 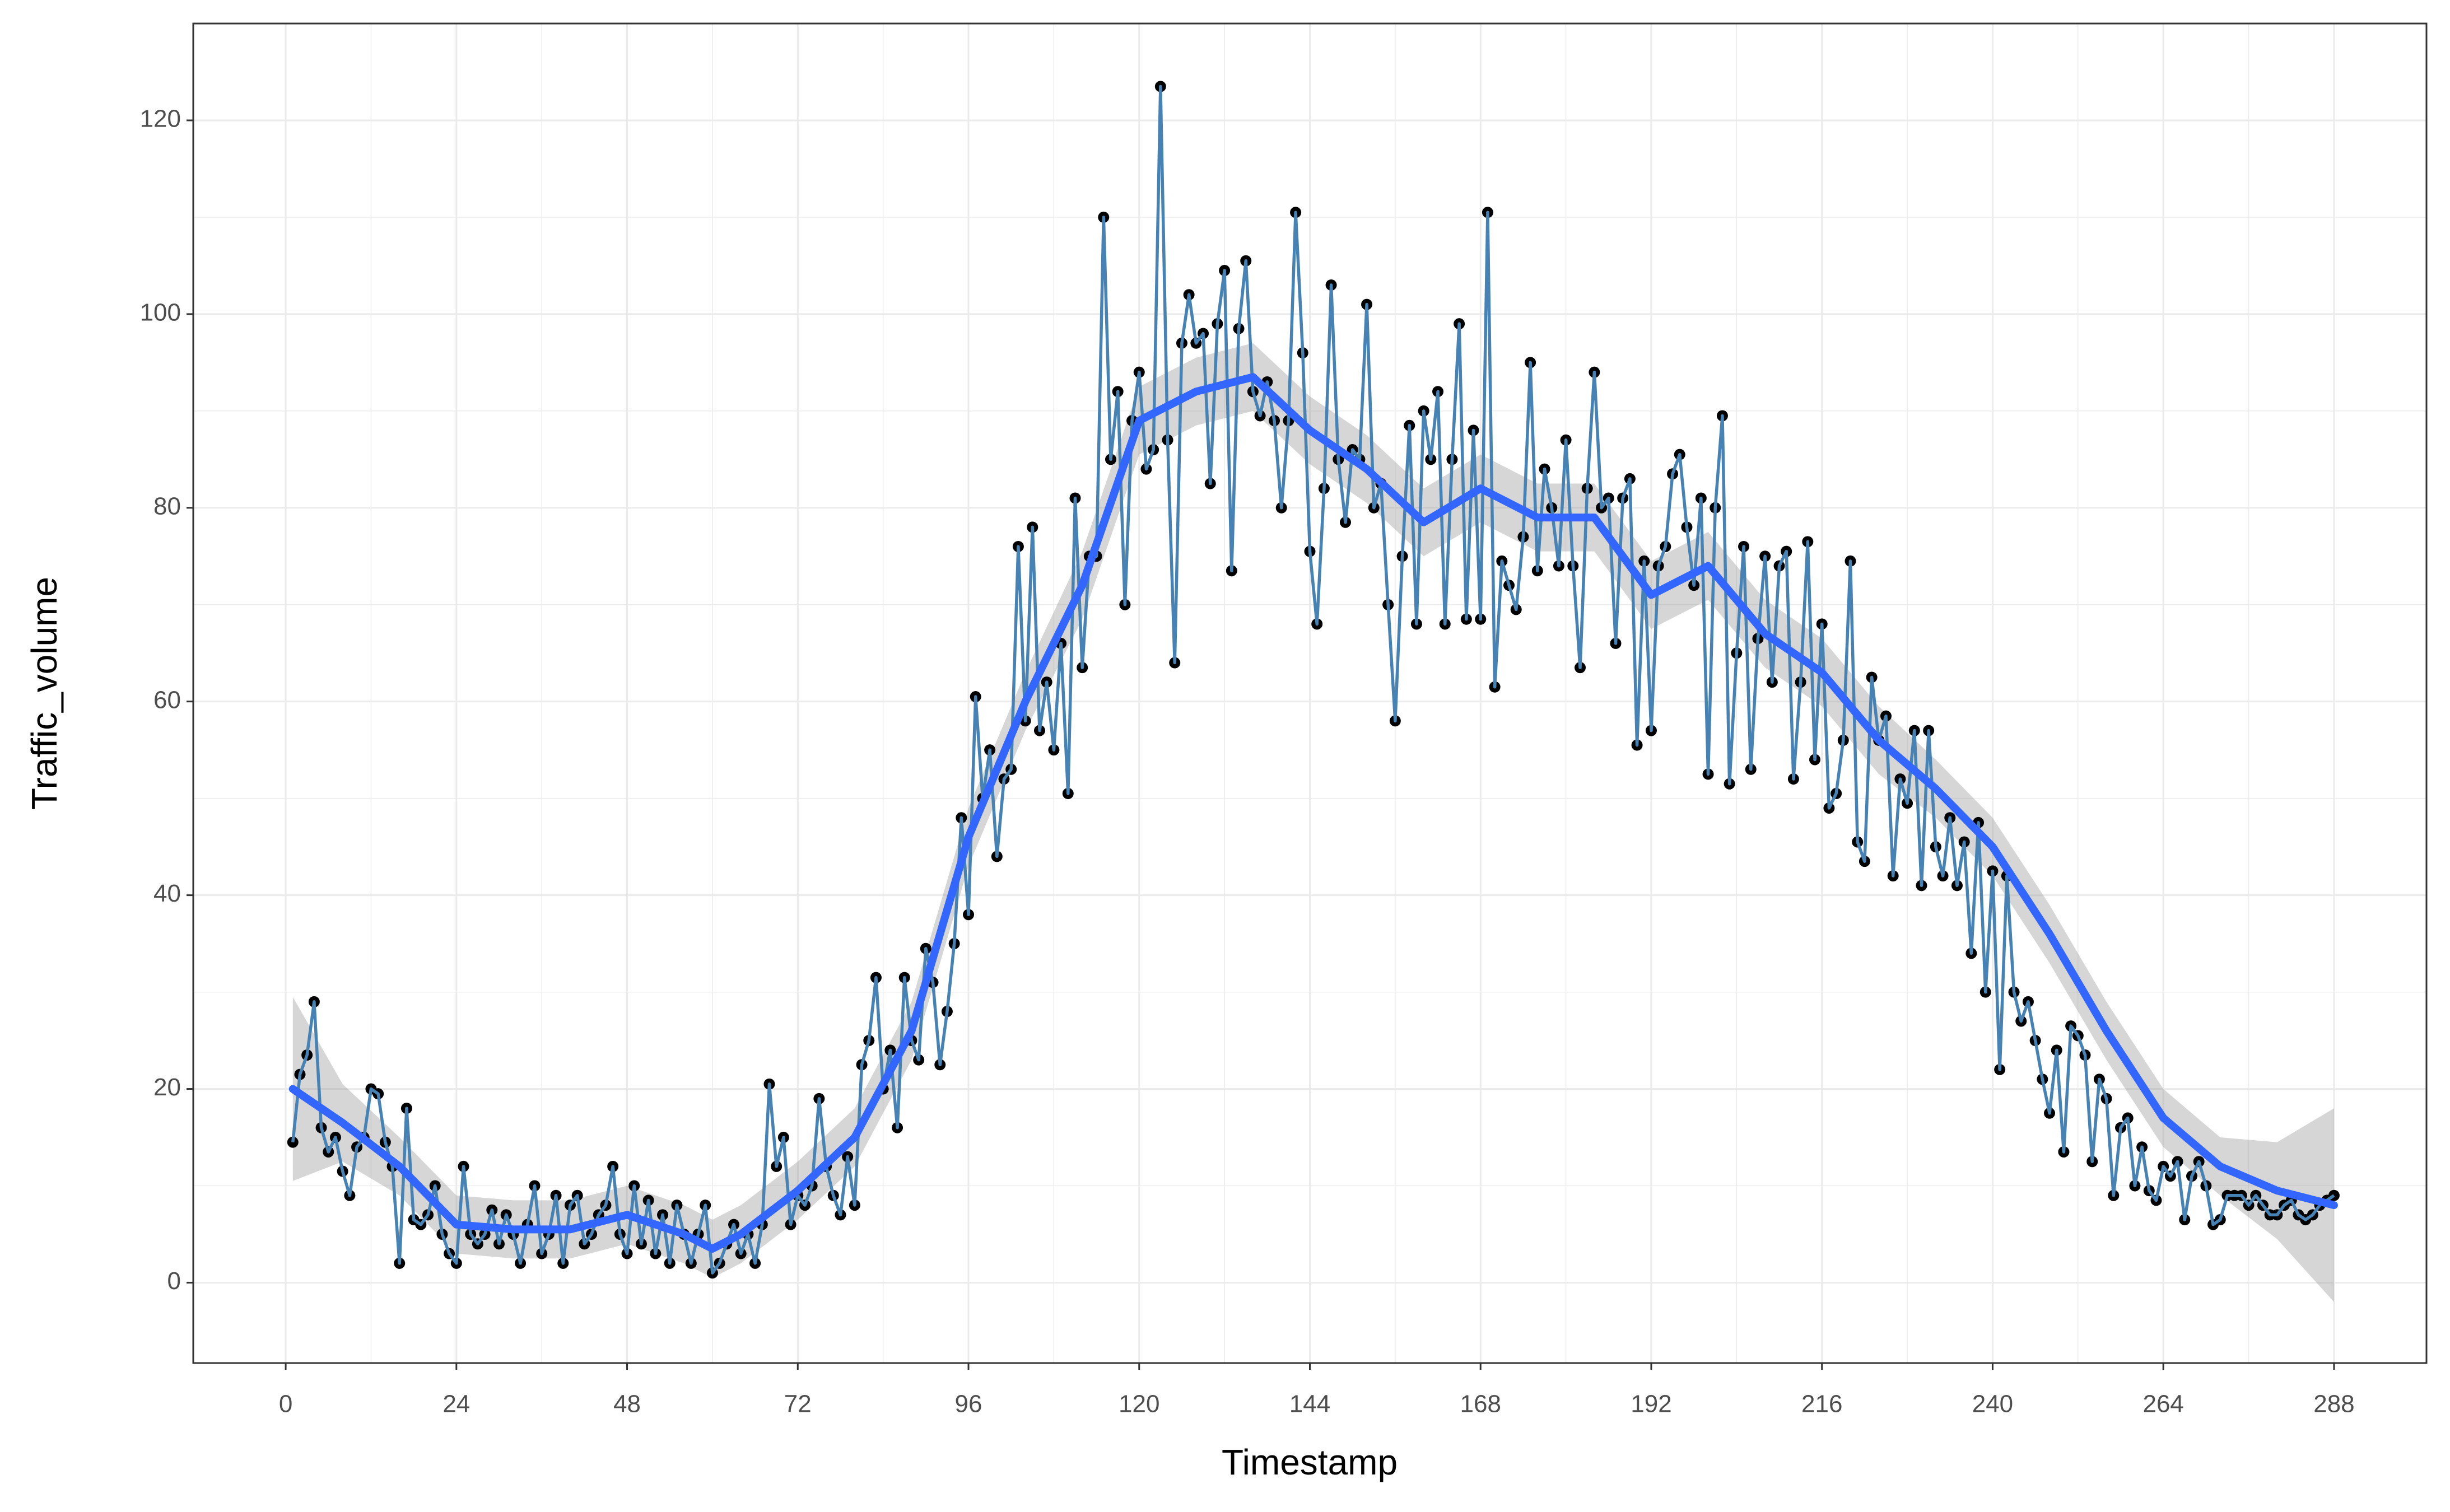 What do you see at coordinates (1310, 1462) in the screenshot?
I see `x-axis-title: Timestamp` at bounding box center [1310, 1462].